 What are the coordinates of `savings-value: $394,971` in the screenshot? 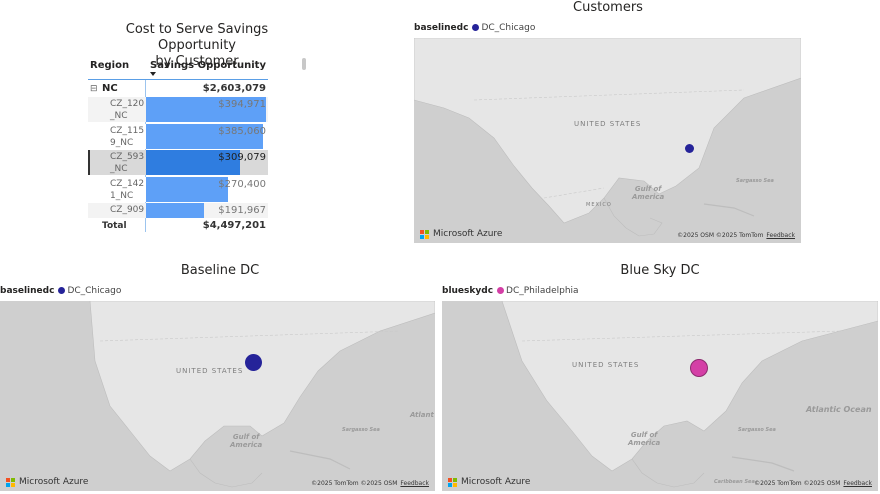 It's located at (242, 104).